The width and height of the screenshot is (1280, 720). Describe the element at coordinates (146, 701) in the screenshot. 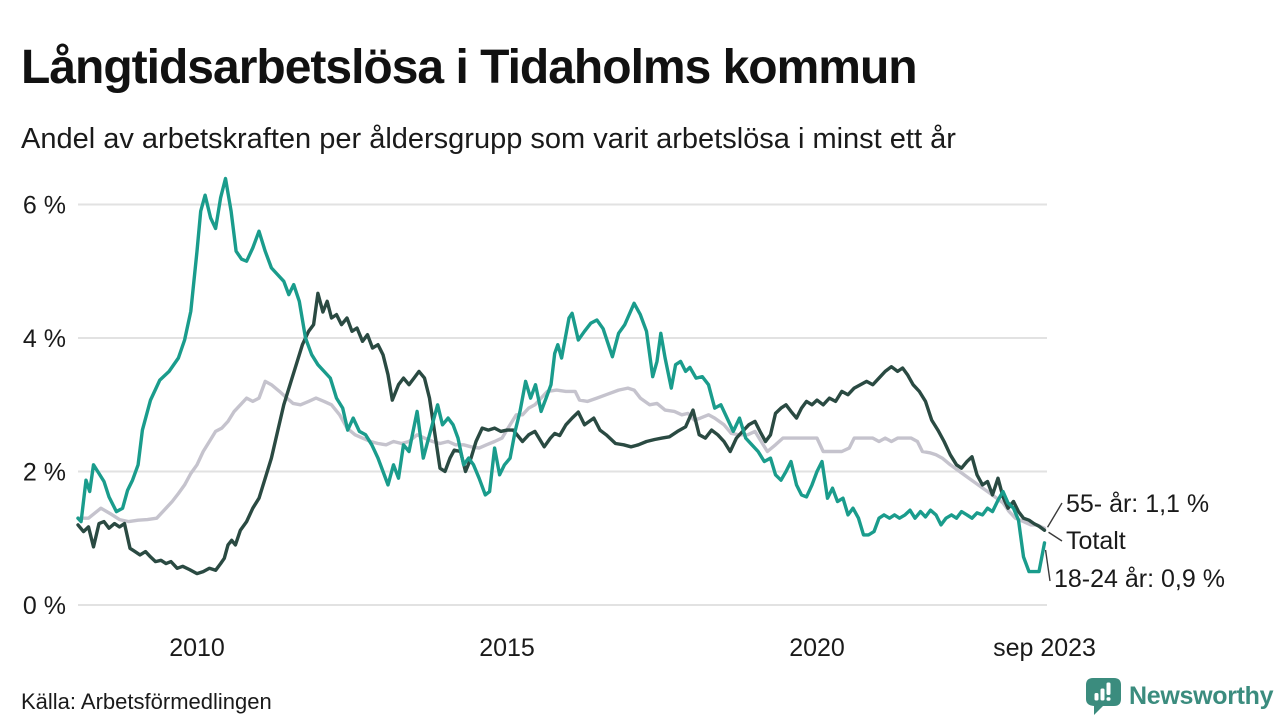

I see `source-note: Källa: Arbetsförmedlingen` at that location.